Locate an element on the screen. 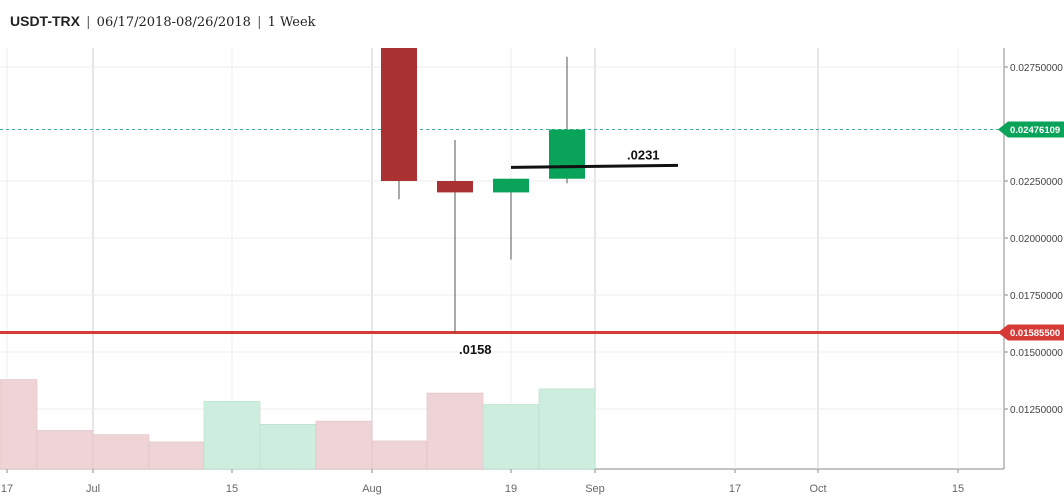 This screenshot has width=1064, height=500. annotation-label: .0231 is located at coordinates (643, 154).